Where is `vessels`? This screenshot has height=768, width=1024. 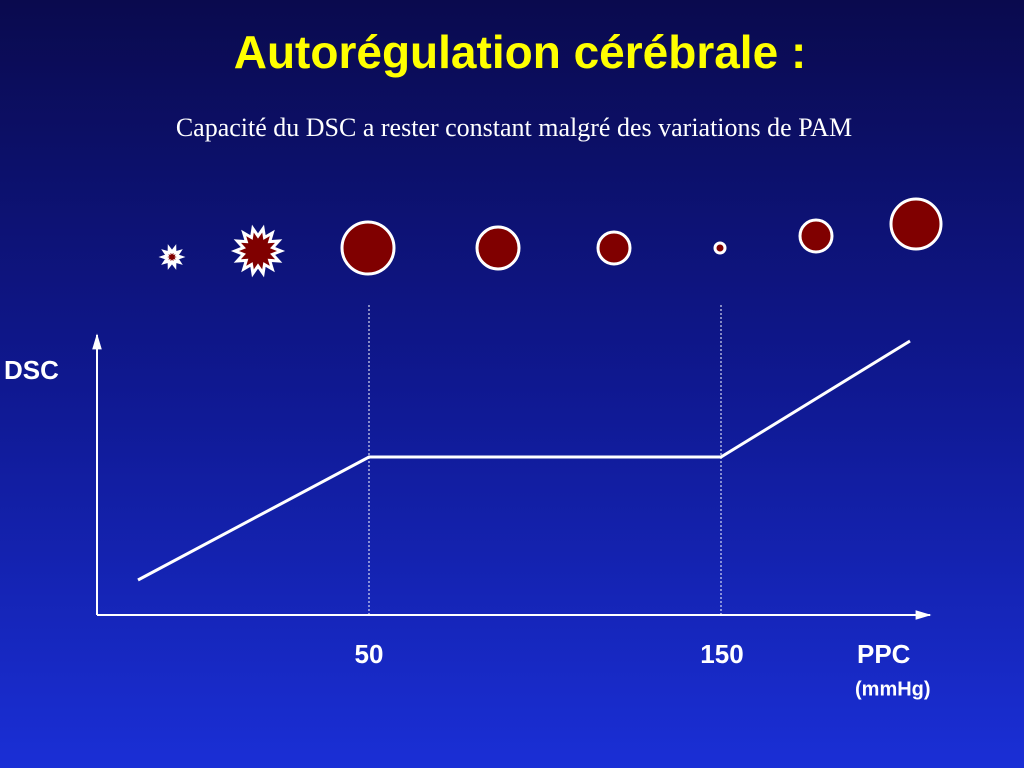
vessels is located at coordinates (550, 237).